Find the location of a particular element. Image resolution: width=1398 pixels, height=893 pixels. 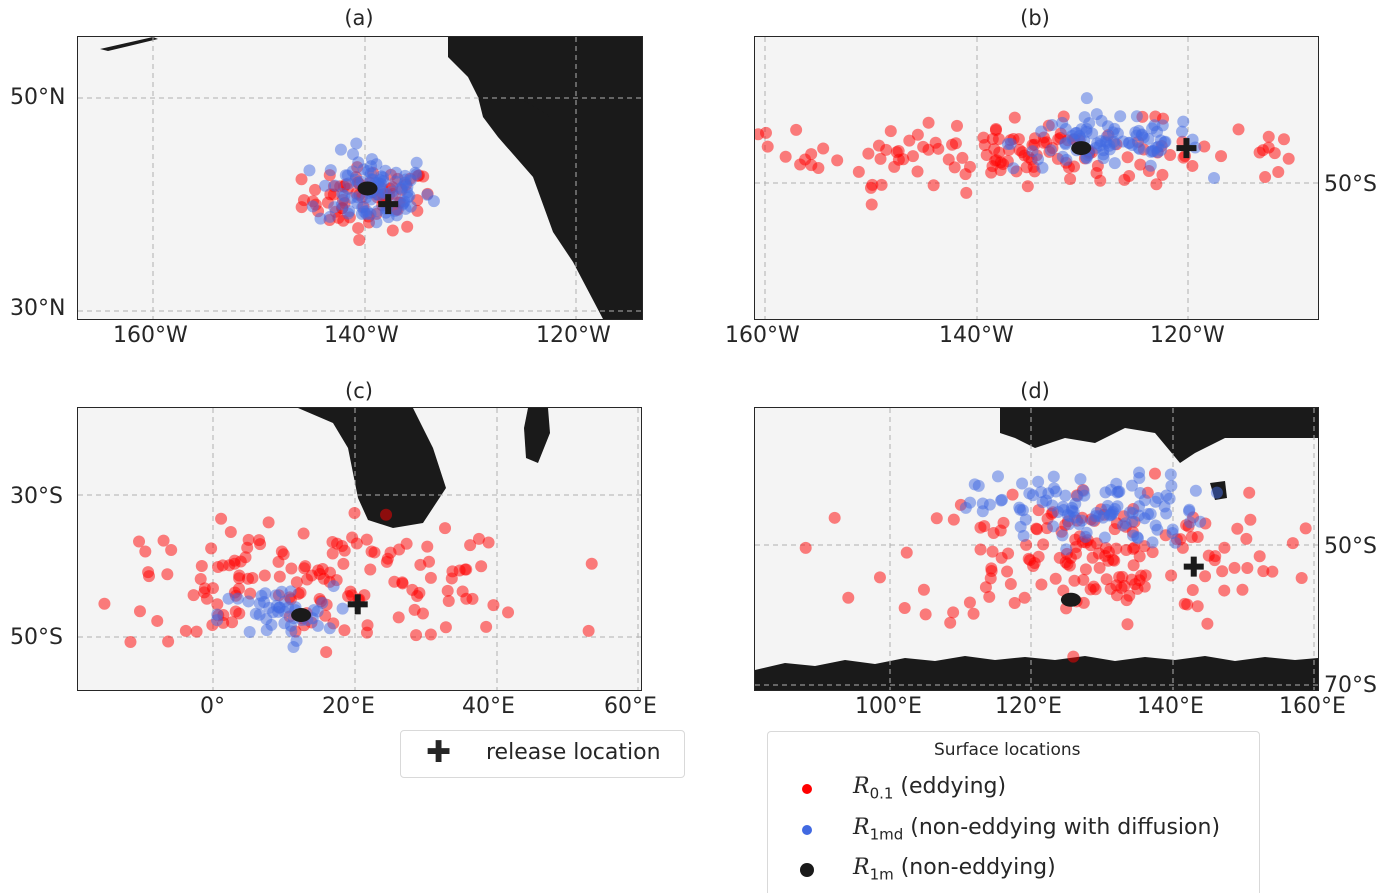

map-panel-d is located at coordinates (1036, 549).